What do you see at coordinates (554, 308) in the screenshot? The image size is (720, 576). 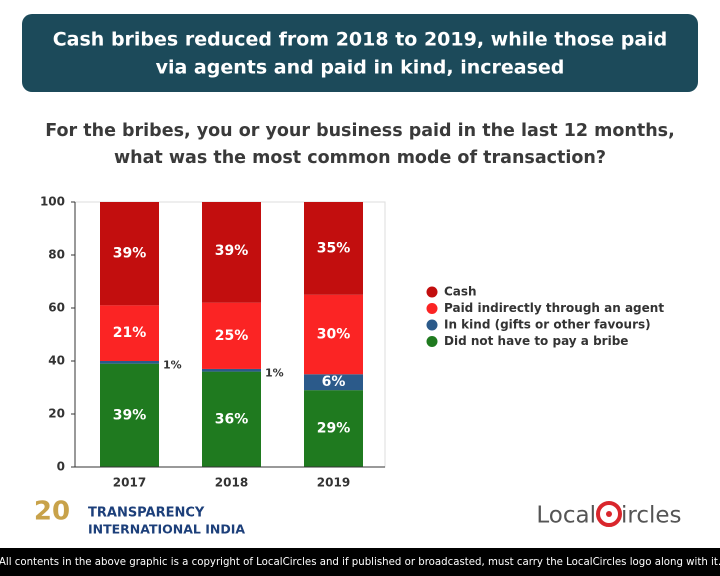 I see `legend-label: Paid indirectly through an agent` at bounding box center [554, 308].